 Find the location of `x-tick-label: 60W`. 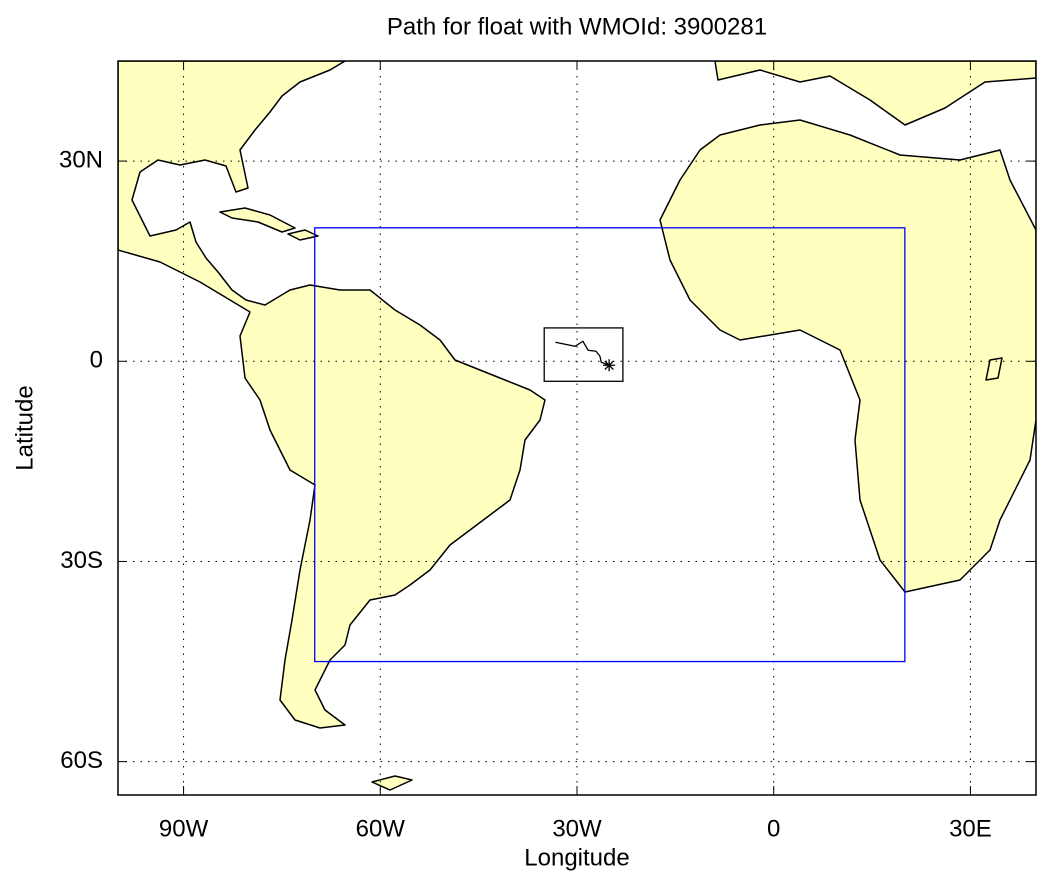

x-tick-label: 60W is located at coordinates (381, 828).